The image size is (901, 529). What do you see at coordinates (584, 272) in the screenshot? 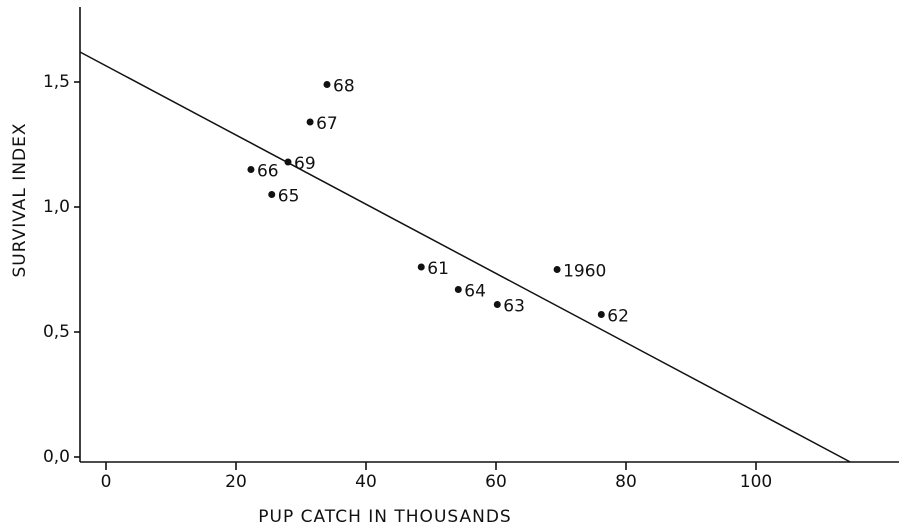
I see `point-label: 1960` at bounding box center [584, 272].